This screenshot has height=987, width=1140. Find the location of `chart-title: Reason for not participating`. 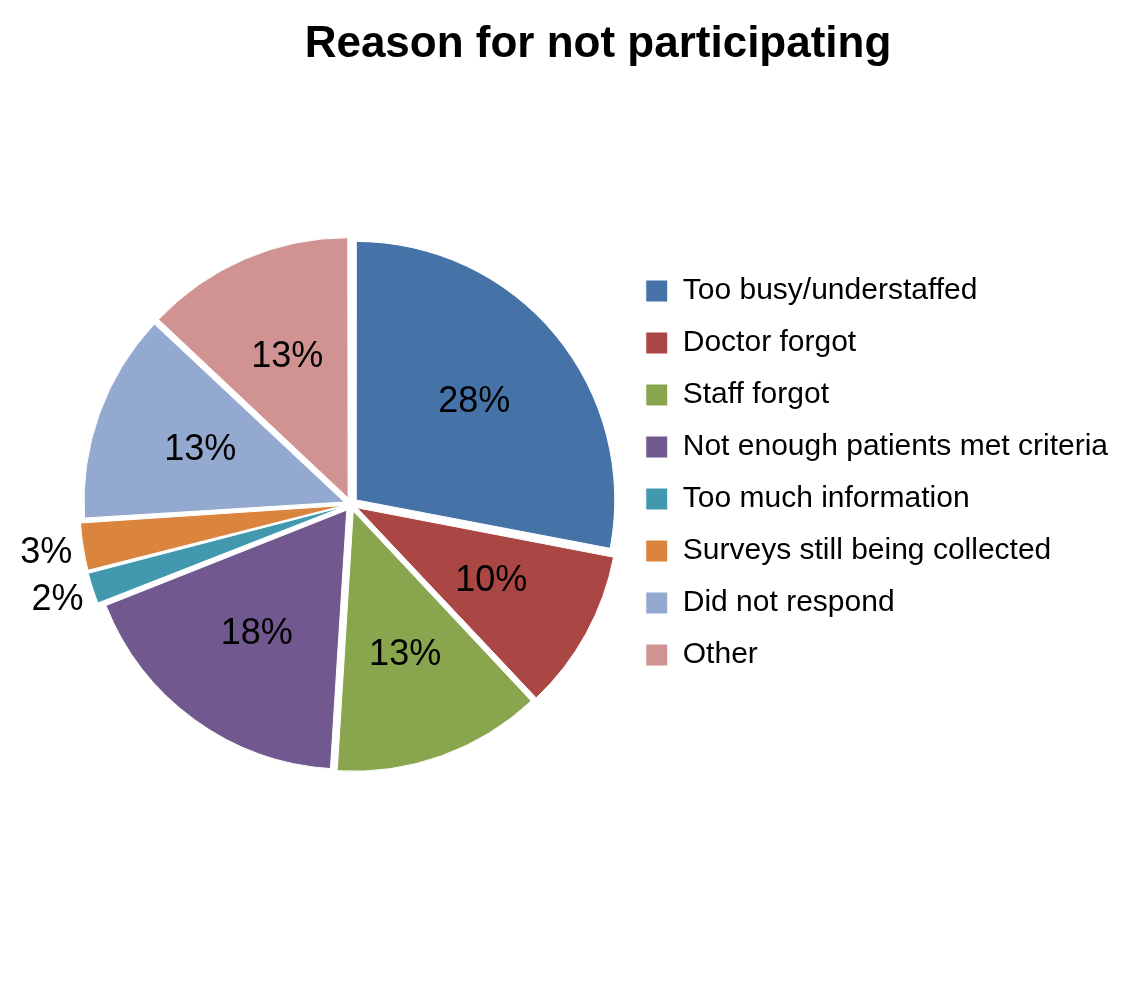

chart-title: Reason for not participating is located at coordinates (598, 41).